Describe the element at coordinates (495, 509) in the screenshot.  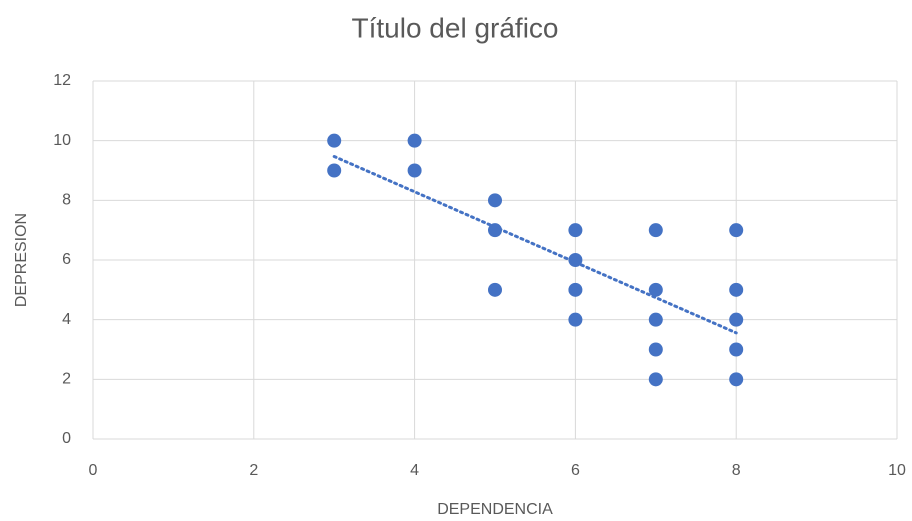
I see `x-axis-label: DEPENDENCIA` at that location.